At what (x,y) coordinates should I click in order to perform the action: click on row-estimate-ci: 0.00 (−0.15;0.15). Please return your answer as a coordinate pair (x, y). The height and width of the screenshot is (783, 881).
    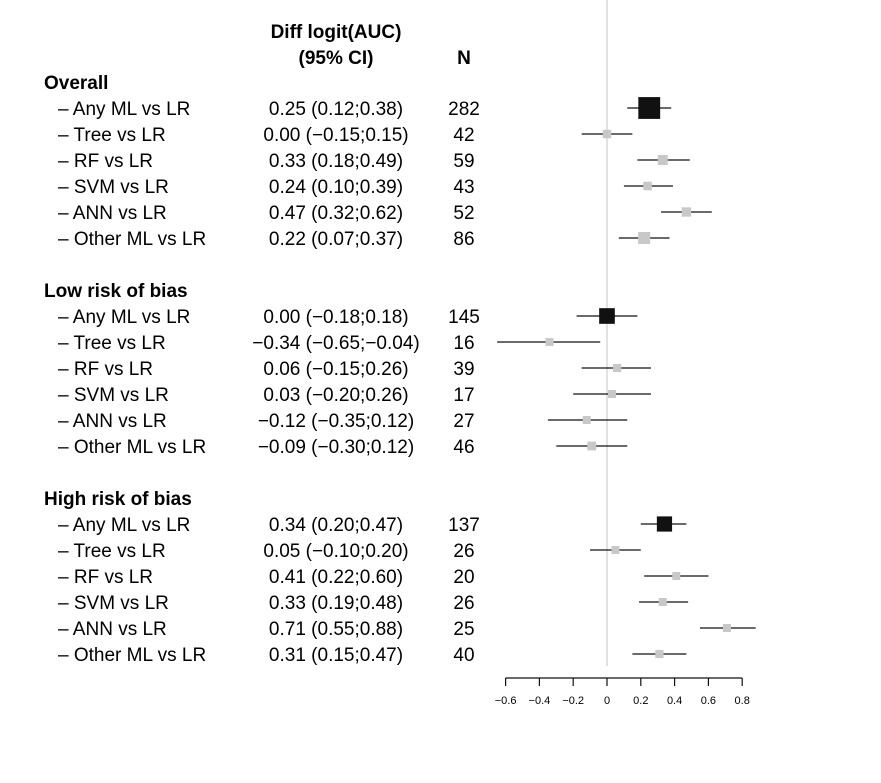
    Looking at the image, I should click on (335, 135).